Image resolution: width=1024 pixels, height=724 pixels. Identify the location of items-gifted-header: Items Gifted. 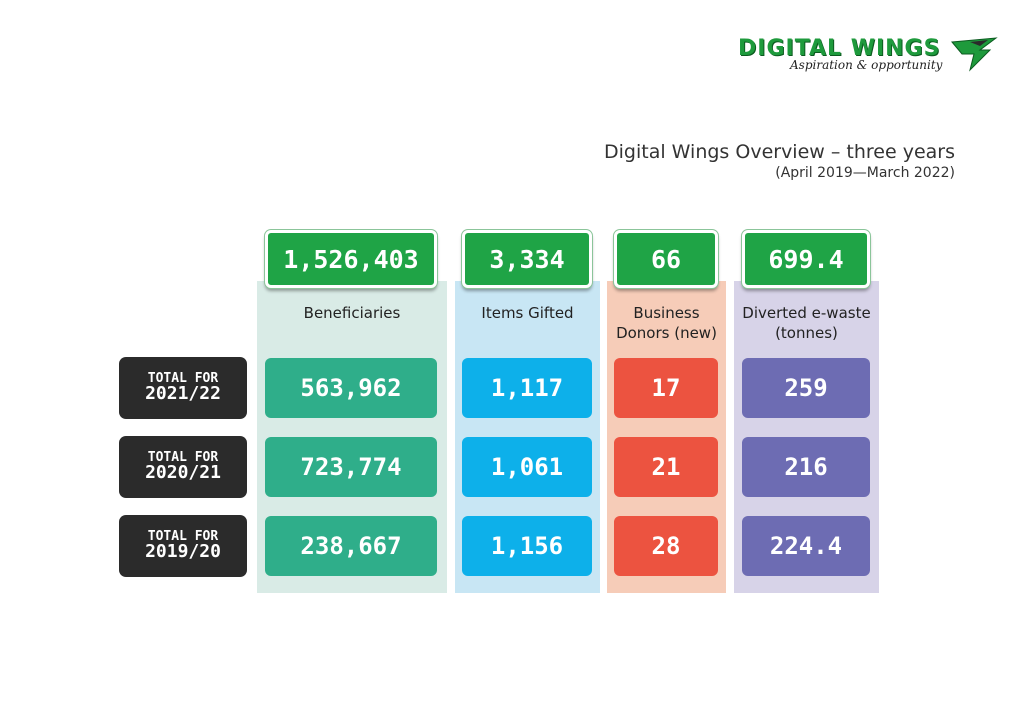
(527, 313).